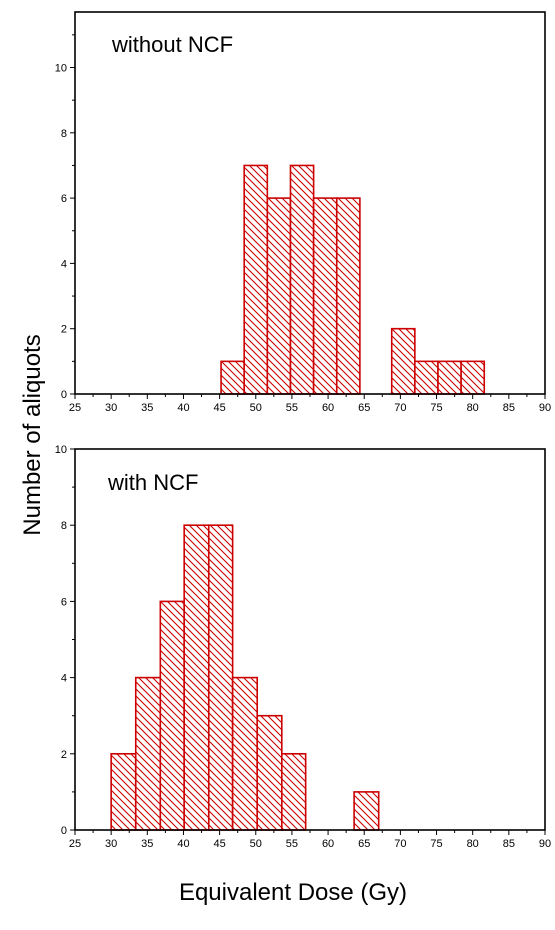  What do you see at coordinates (152, 482) in the screenshot?
I see `panel-label: with NCF` at bounding box center [152, 482].